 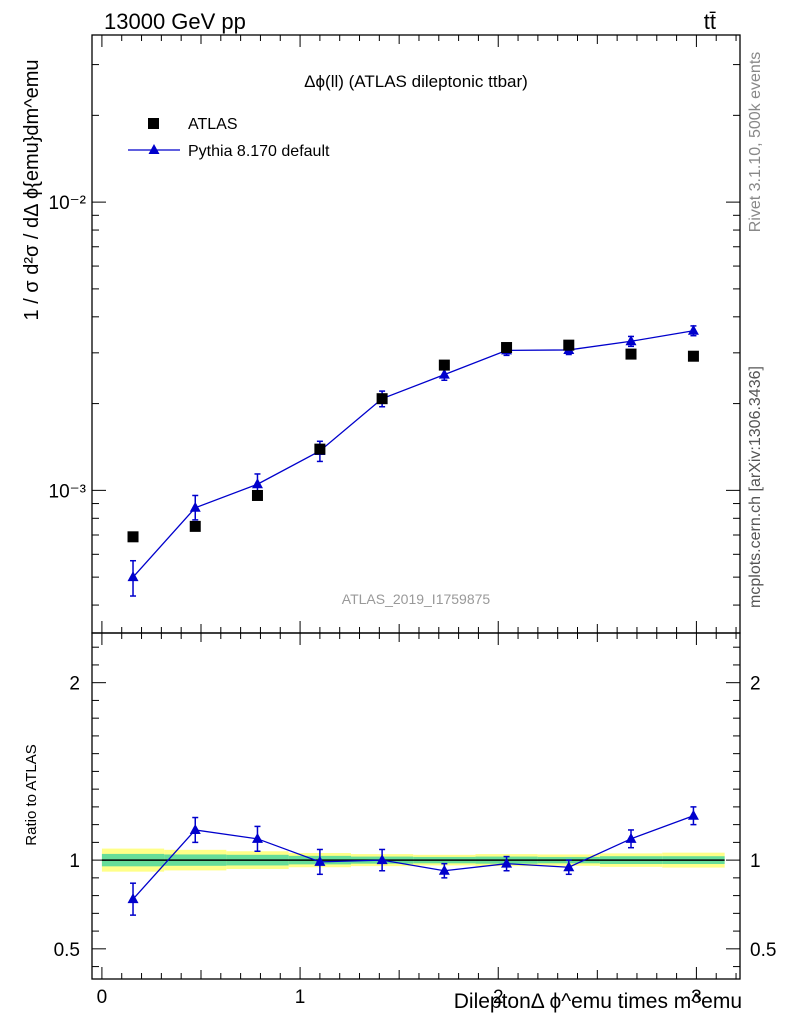 I want to click on legend-label-atlas: ATLAS, so click(x=213, y=124).